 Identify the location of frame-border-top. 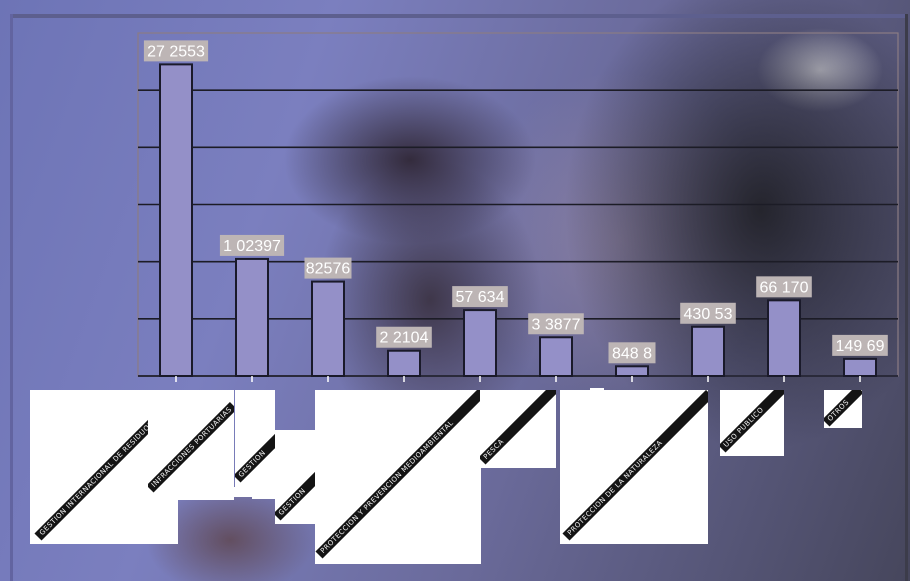
(459, 16).